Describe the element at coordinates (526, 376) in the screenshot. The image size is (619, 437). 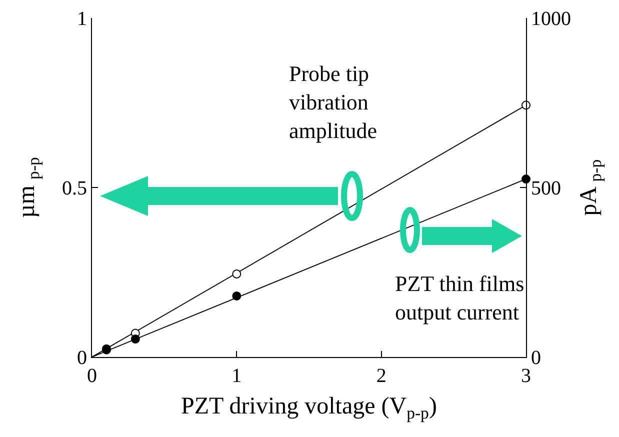
I see `x-tick-label: 3` at that location.